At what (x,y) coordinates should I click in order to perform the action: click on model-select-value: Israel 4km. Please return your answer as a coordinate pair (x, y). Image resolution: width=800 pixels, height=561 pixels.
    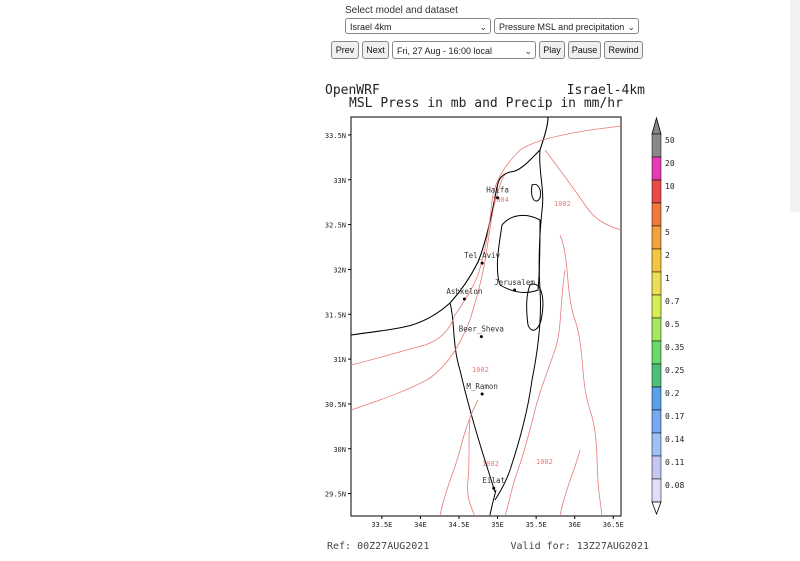
    Looking at the image, I should click on (371, 27).